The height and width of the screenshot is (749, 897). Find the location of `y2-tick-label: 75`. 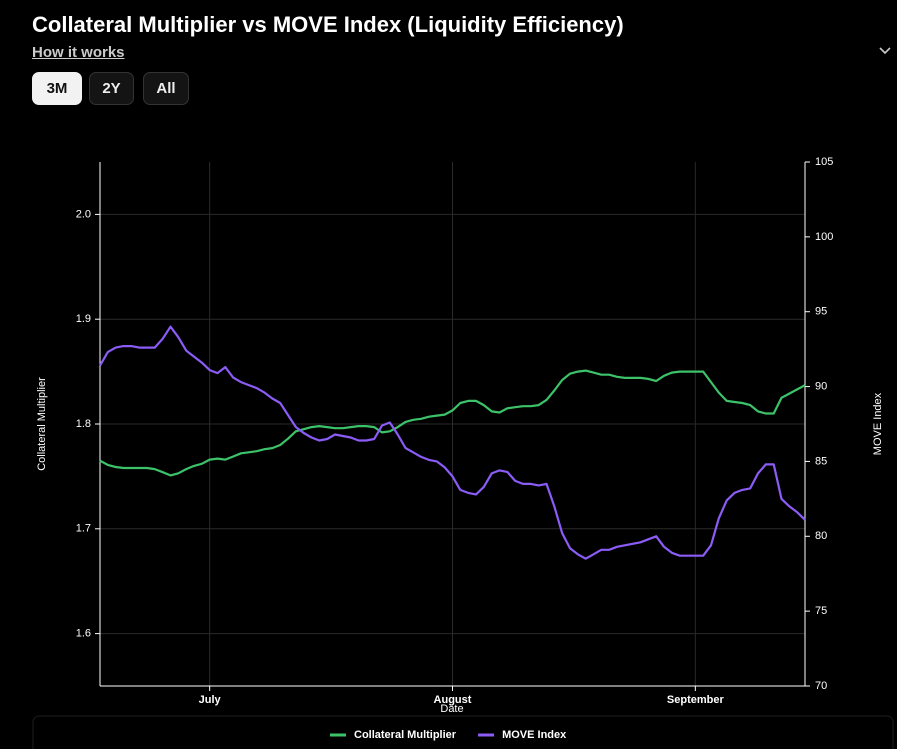

y2-tick-label: 75 is located at coordinates (821, 611).